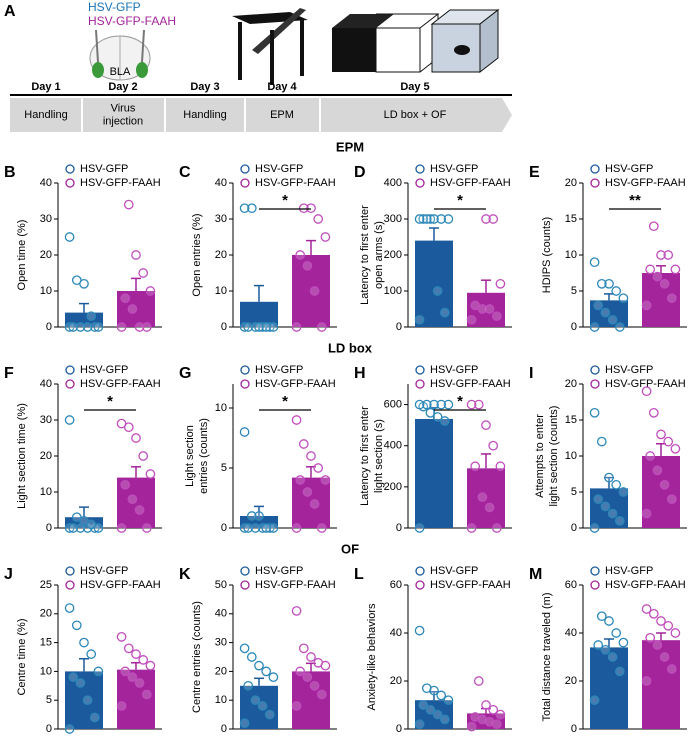 The height and width of the screenshot is (747, 700). What do you see at coordinates (535, 574) in the screenshot?
I see `panel-letter: M` at bounding box center [535, 574].